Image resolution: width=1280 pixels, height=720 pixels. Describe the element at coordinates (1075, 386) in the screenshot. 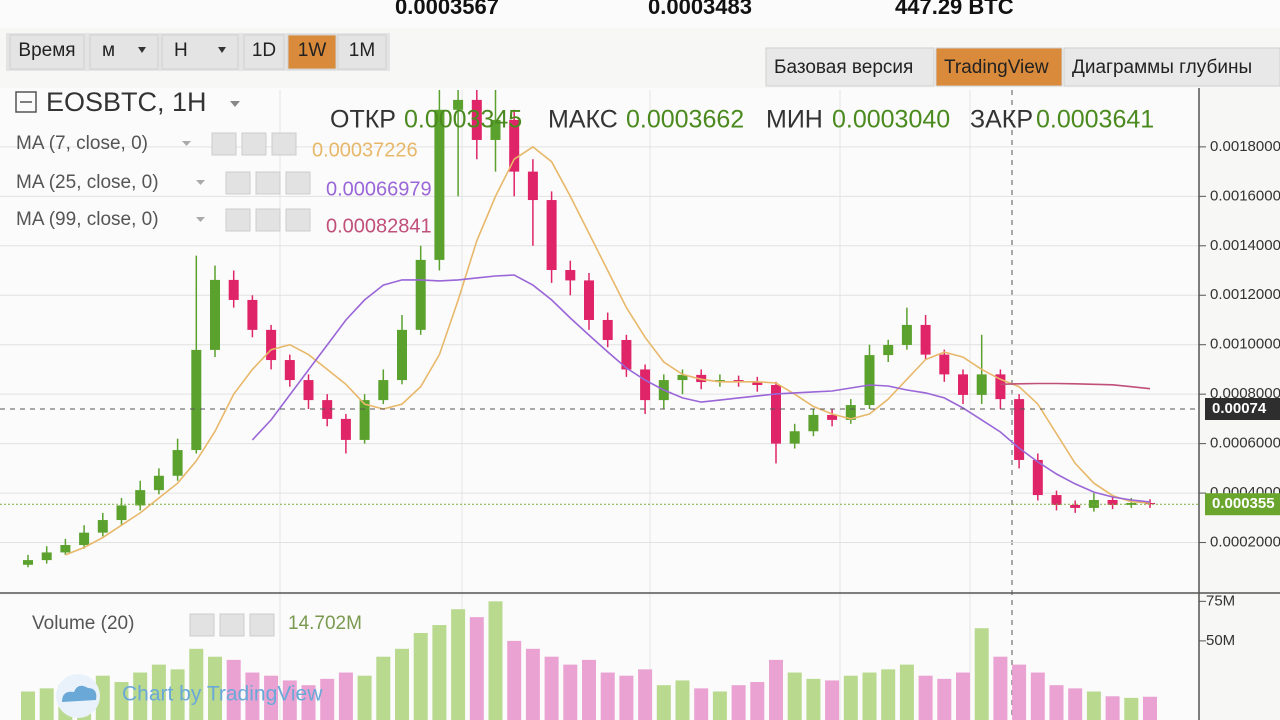

I see `ma-line` at that location.